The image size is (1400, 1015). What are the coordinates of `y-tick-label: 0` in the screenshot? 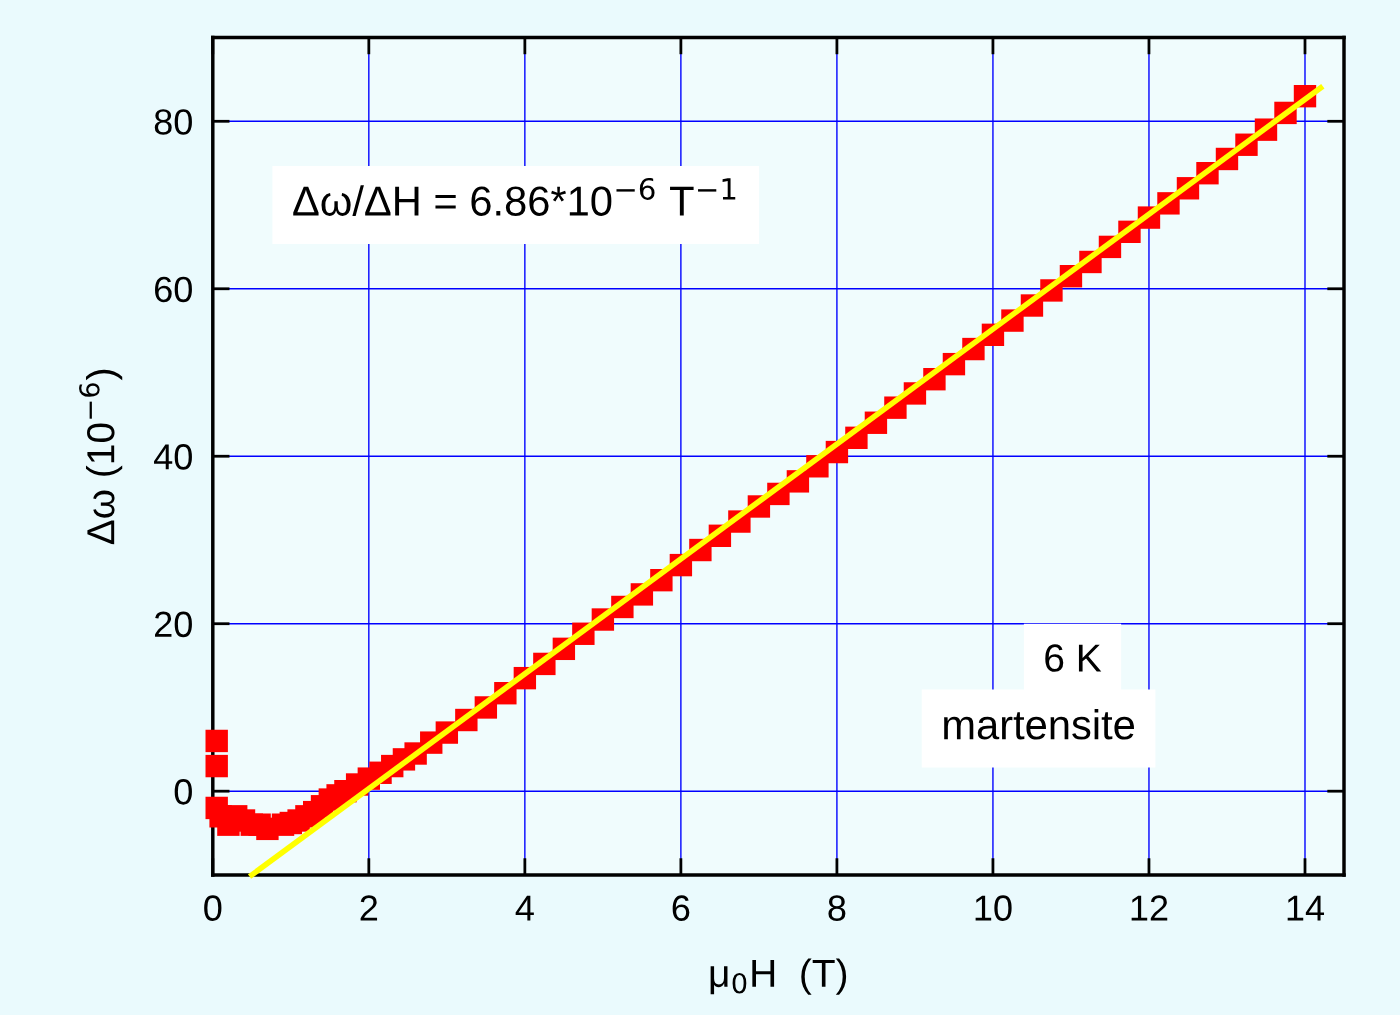 It's located at (183, 792).